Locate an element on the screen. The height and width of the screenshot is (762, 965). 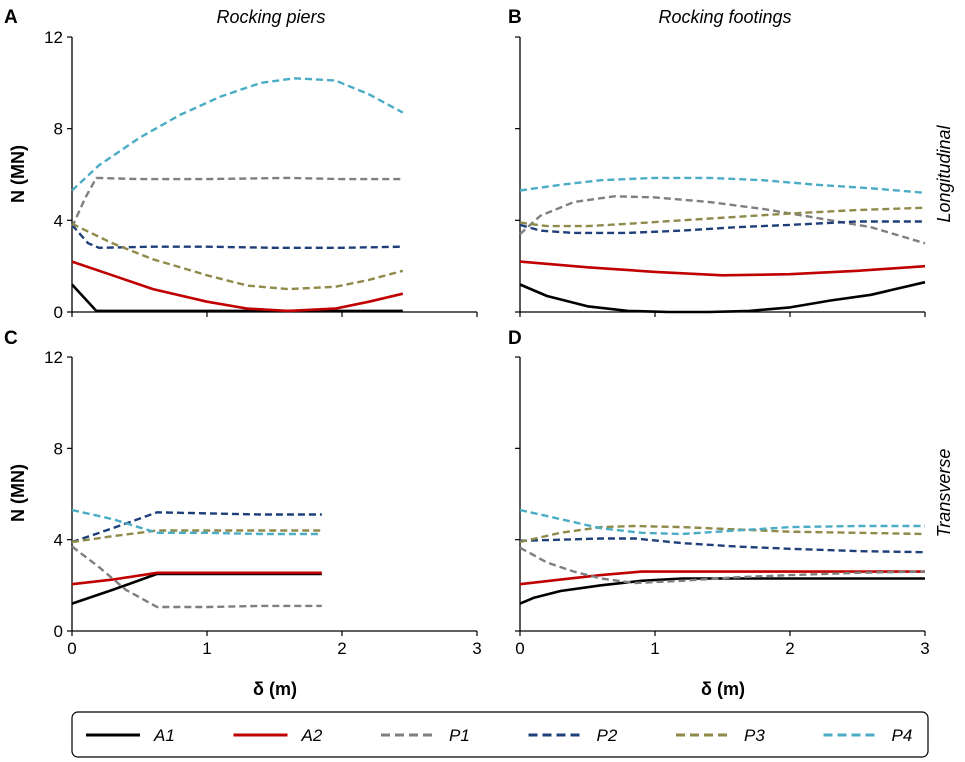
legend-label: P3 is located at coordinates (754, 735).